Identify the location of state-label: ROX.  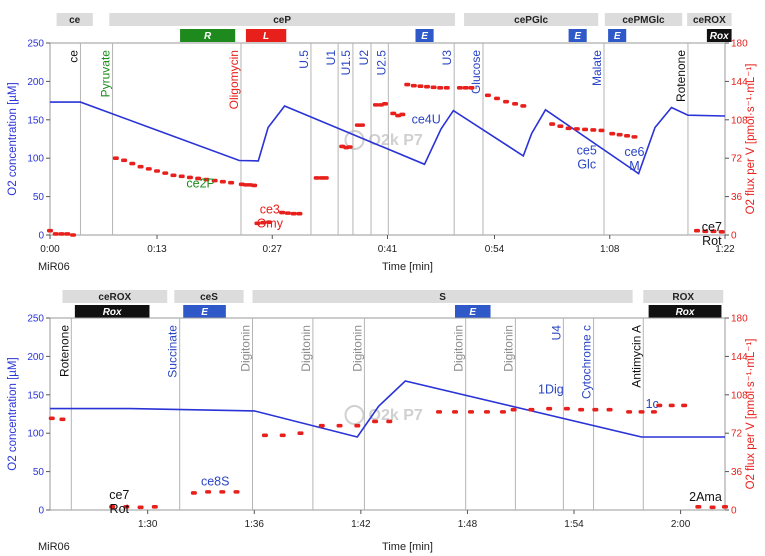
(683, 297).